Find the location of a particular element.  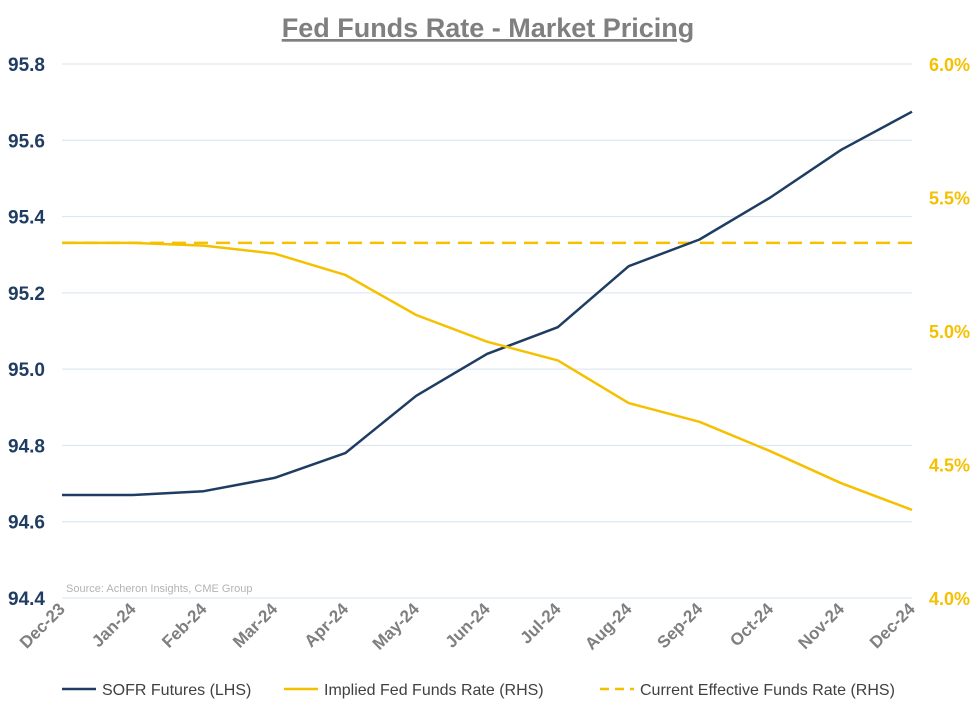

legend-label: Implied Fed Funds Rate (RHS) is located at coordinates (434, 690).